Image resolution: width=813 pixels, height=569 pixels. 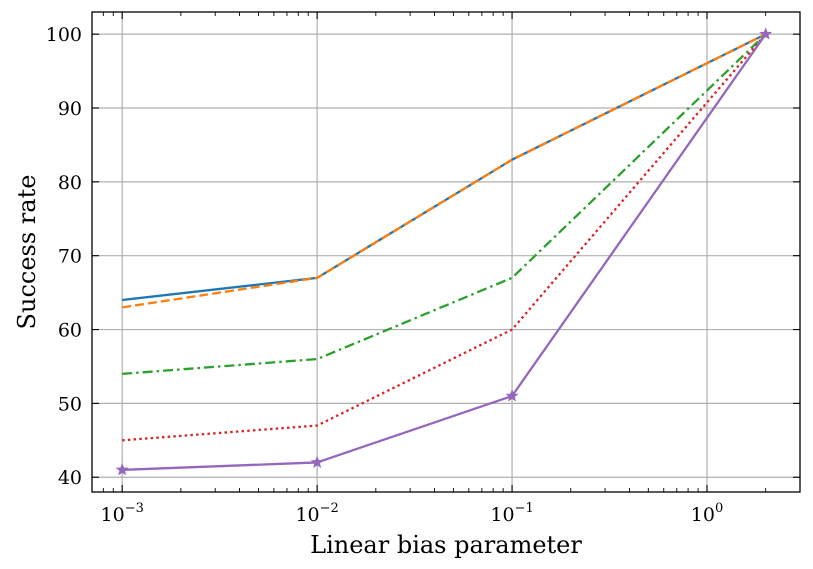 I want to click on y-tick-label: 100, so click(x=64, y=35).